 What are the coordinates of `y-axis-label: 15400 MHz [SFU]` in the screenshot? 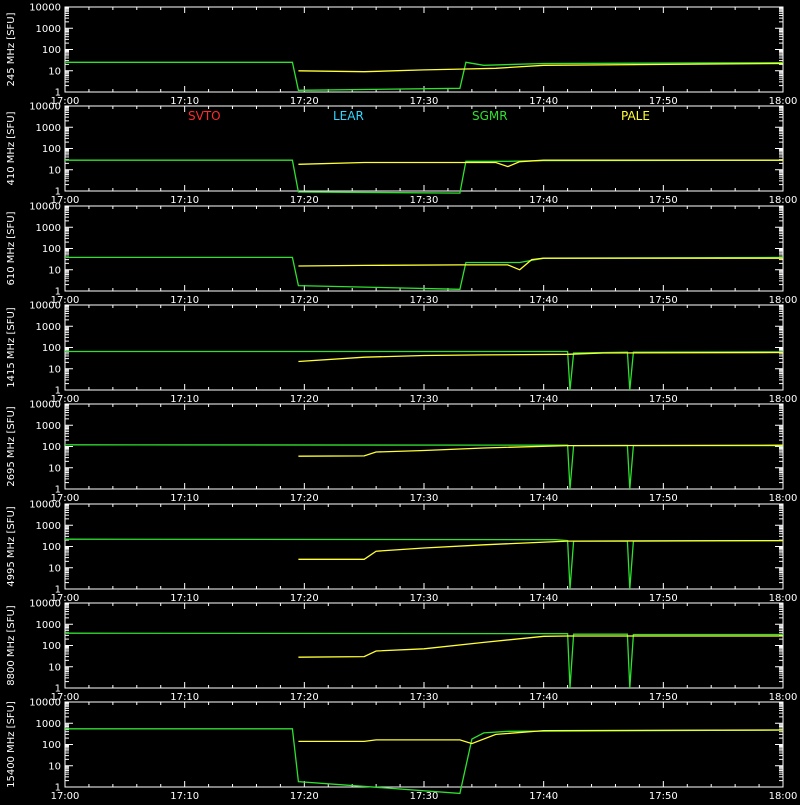 It's located at (11, 744).